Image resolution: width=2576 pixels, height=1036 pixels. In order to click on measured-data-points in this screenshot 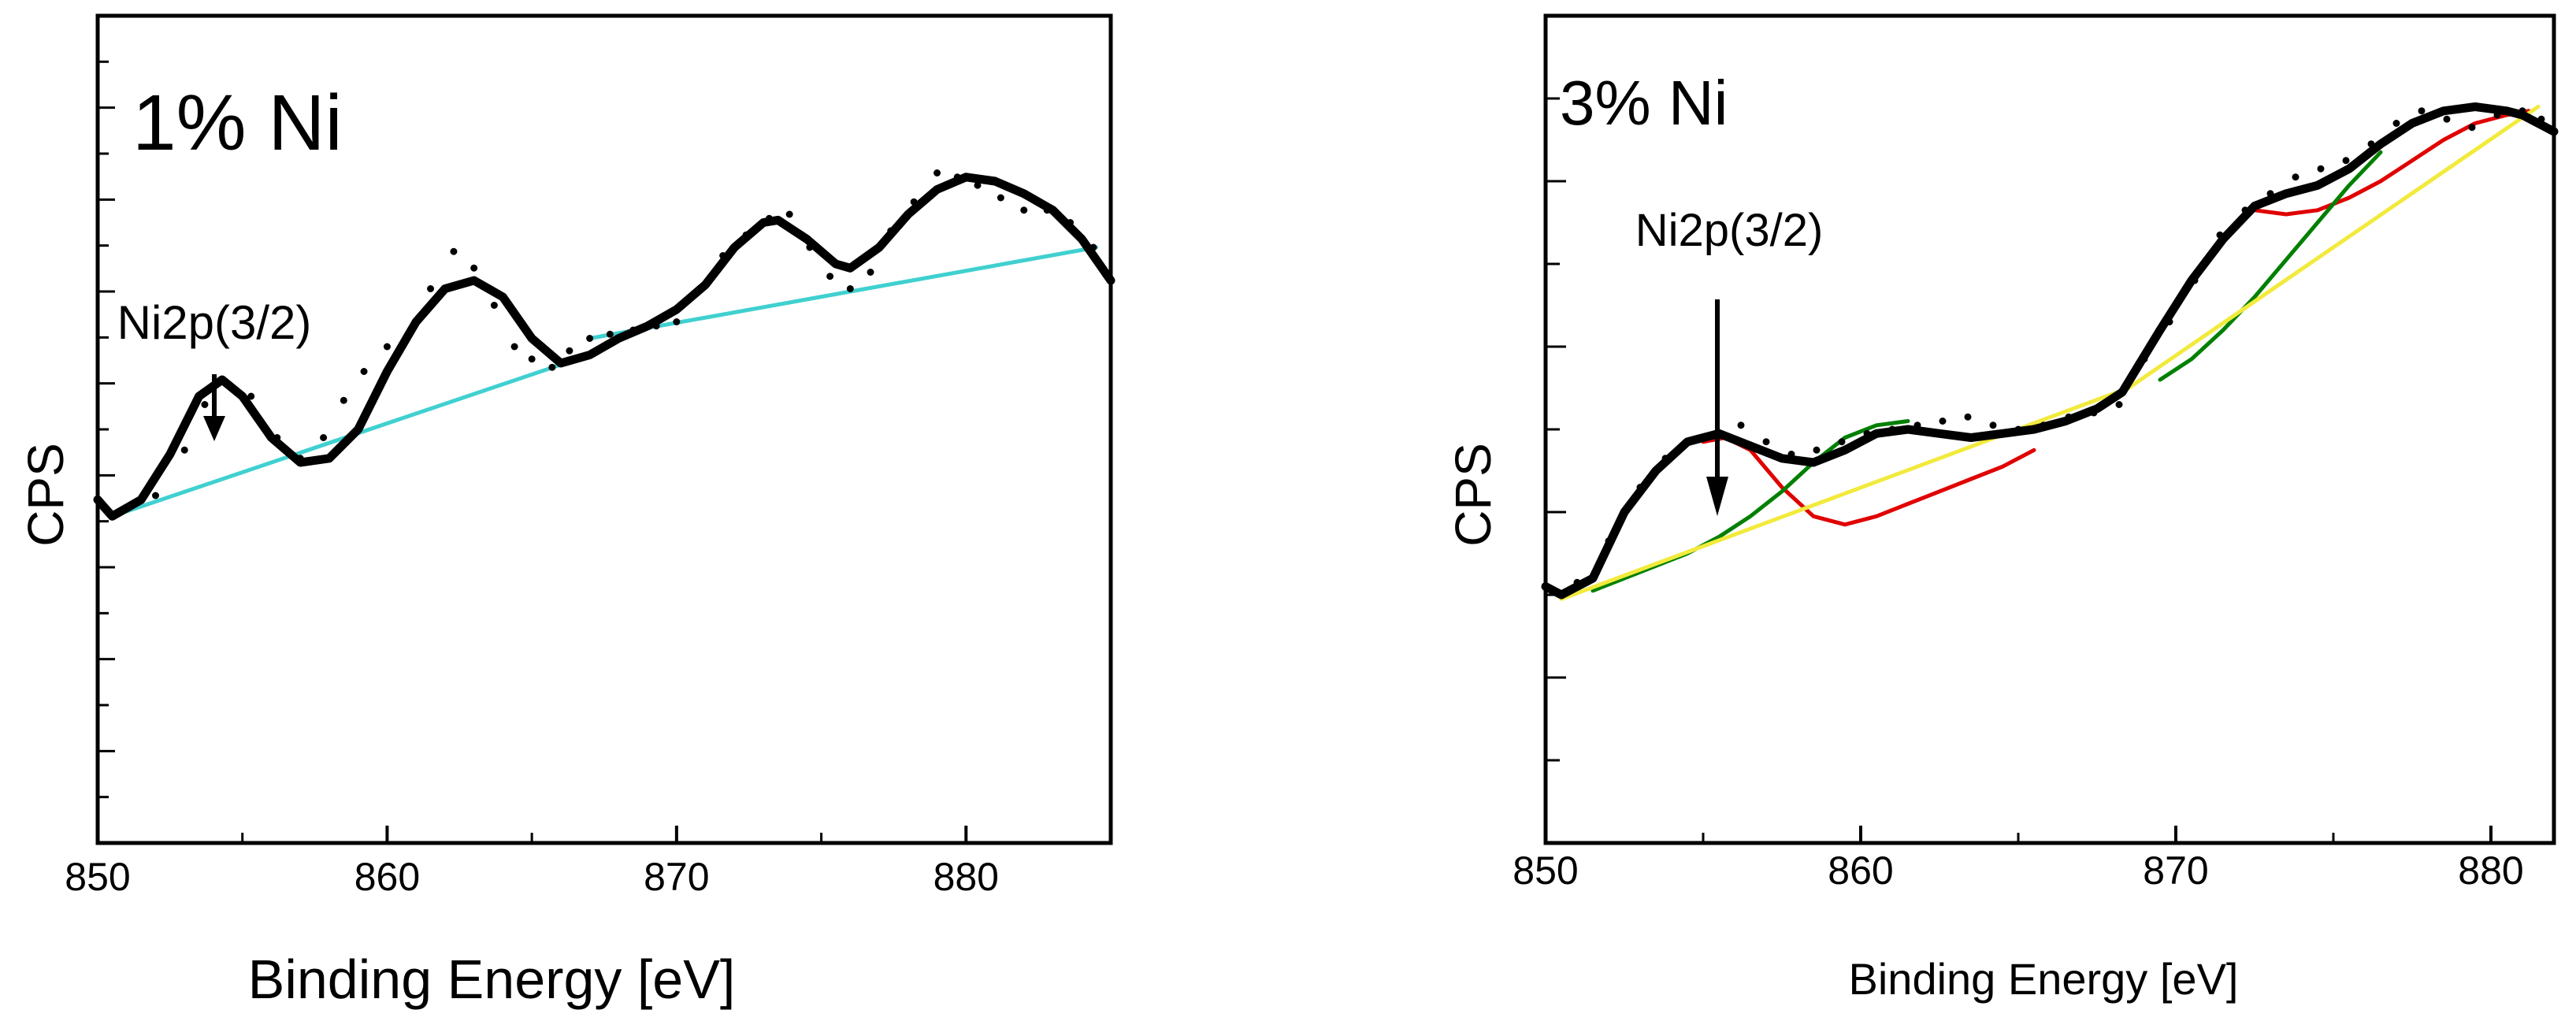, I will do `click(610, 340)`.